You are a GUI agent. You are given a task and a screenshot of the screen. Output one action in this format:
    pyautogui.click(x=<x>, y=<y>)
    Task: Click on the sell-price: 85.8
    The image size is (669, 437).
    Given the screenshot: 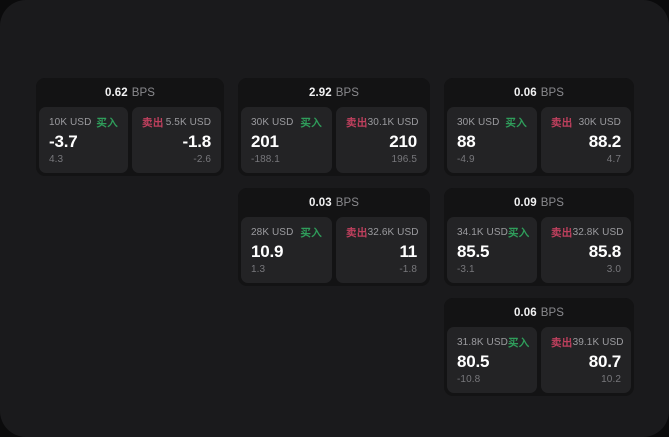 What is the action you would take?
    pyautogui.click(x=604, y=251)
    